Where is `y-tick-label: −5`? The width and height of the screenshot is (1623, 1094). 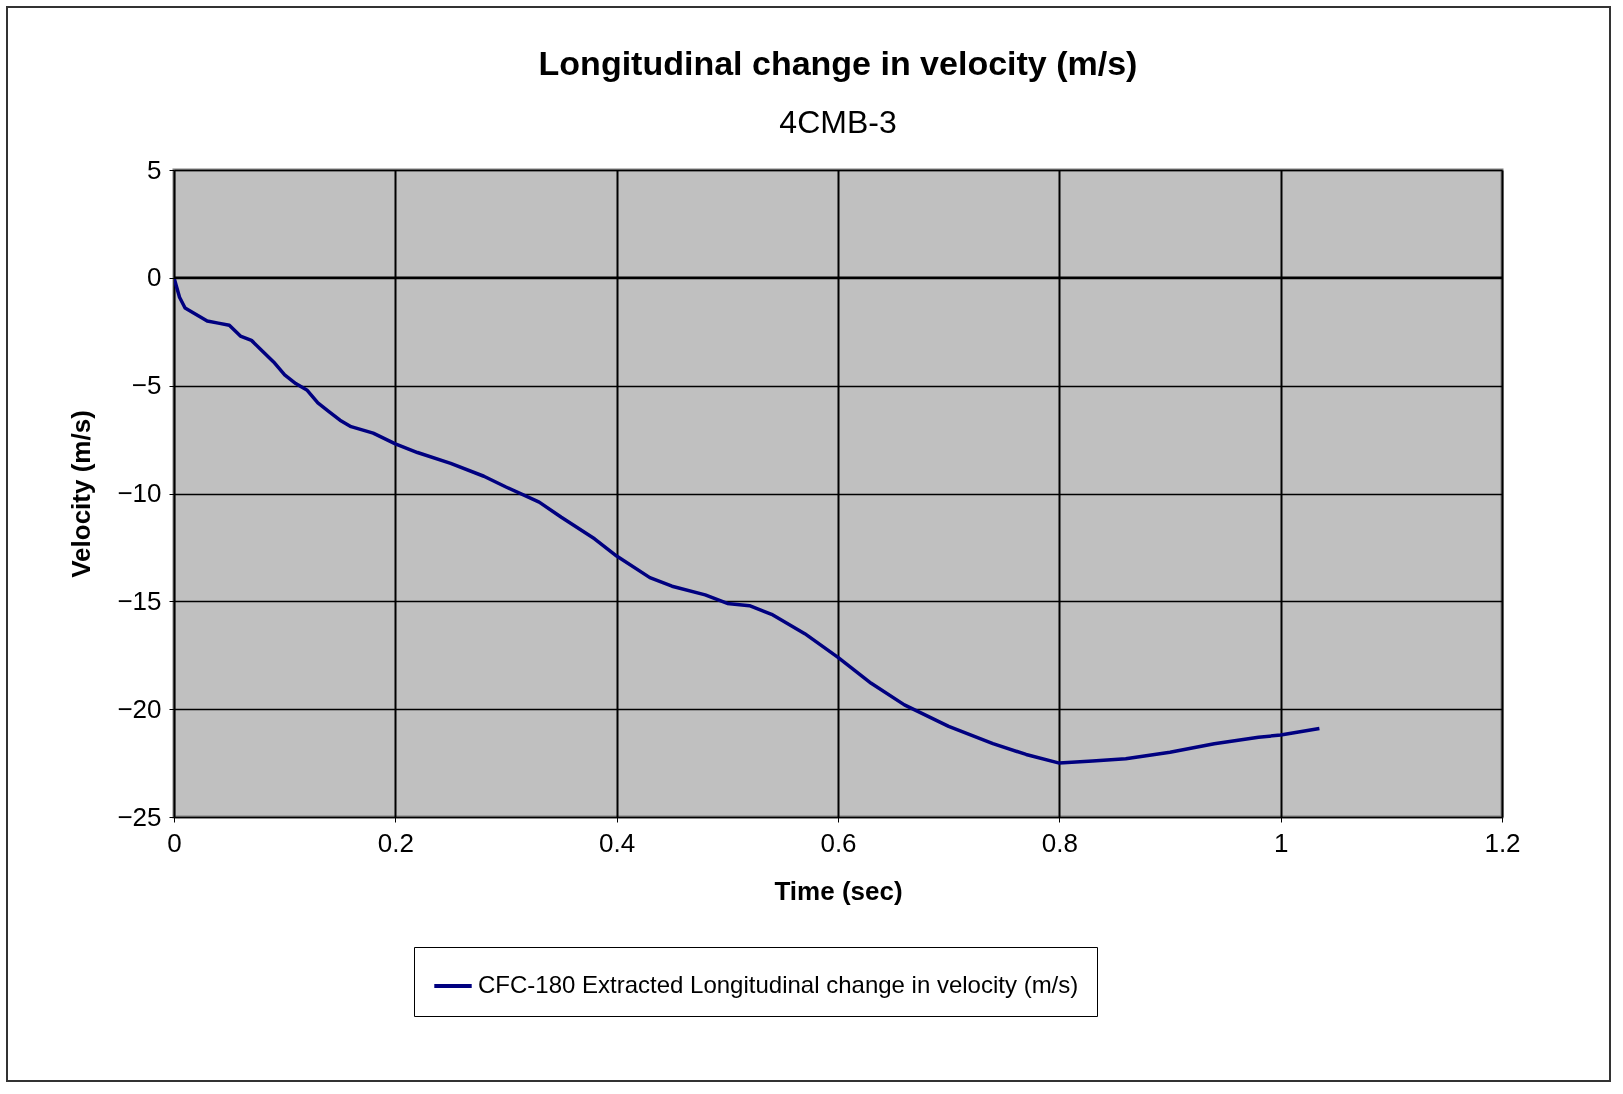 y-tick-label: −5 is located at coordinates (146, 385).